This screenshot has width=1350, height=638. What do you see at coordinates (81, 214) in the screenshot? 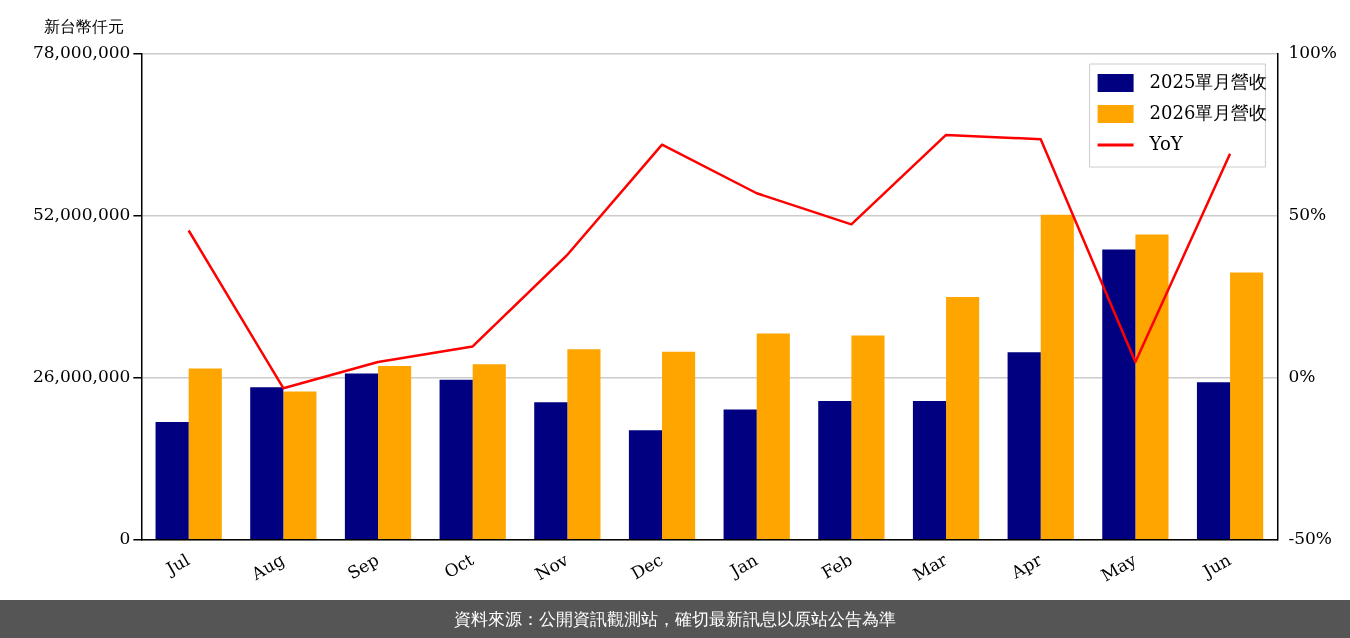
I see `y-tick-label: 52,000,000` at bounding box center [81, 214].